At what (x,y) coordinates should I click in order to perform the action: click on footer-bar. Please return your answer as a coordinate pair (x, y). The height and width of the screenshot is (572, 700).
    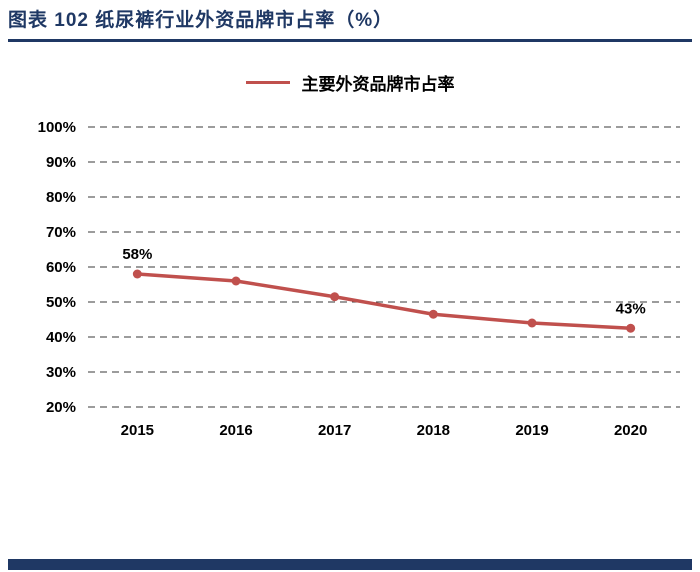
    Looking at the image, I should click on (350, 564).